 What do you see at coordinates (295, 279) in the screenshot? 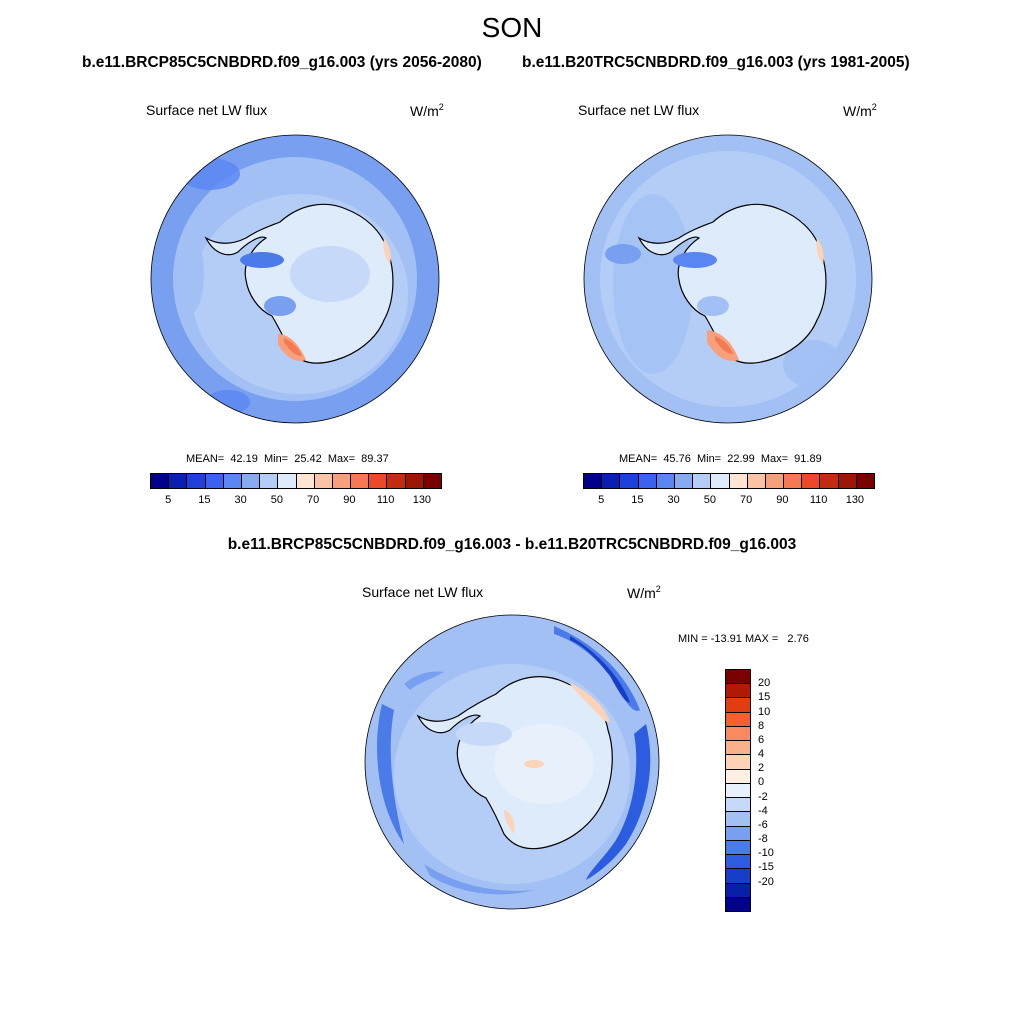
I see `polar-map-left` at bounding box center [295, 279].